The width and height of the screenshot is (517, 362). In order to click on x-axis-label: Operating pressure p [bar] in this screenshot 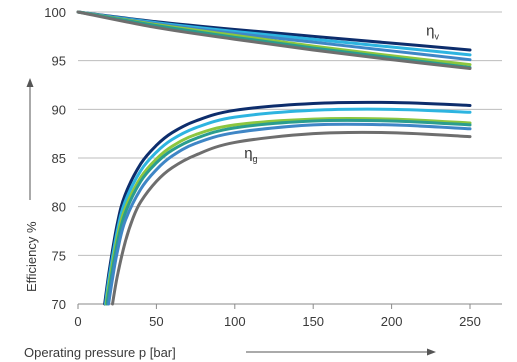, I will do `click(100, 352)`.